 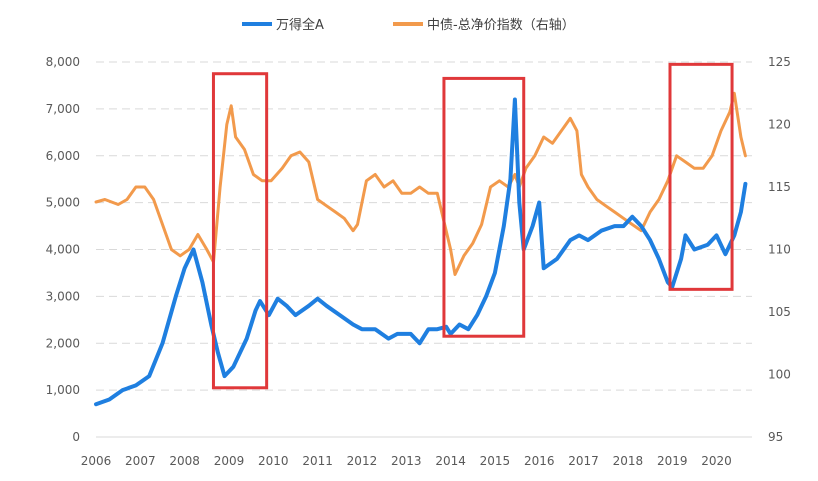 I want to click on x-tick-label: 2007, so click(x=140, y=461).